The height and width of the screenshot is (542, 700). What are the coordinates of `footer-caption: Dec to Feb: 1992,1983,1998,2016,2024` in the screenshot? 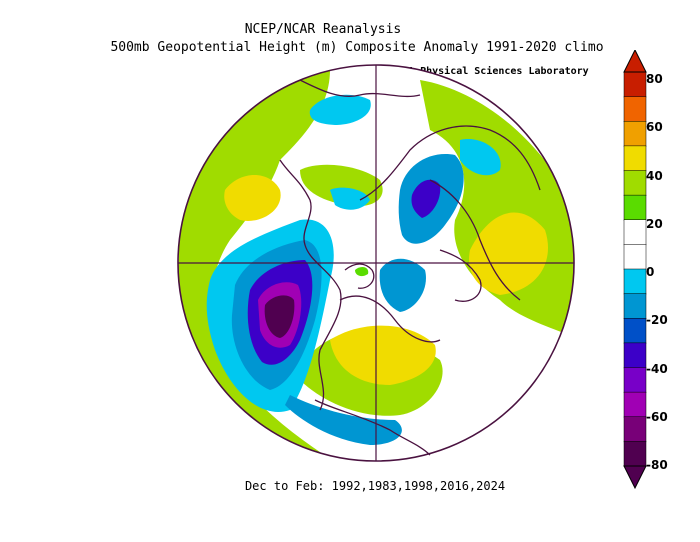 It's located at (375, 486).